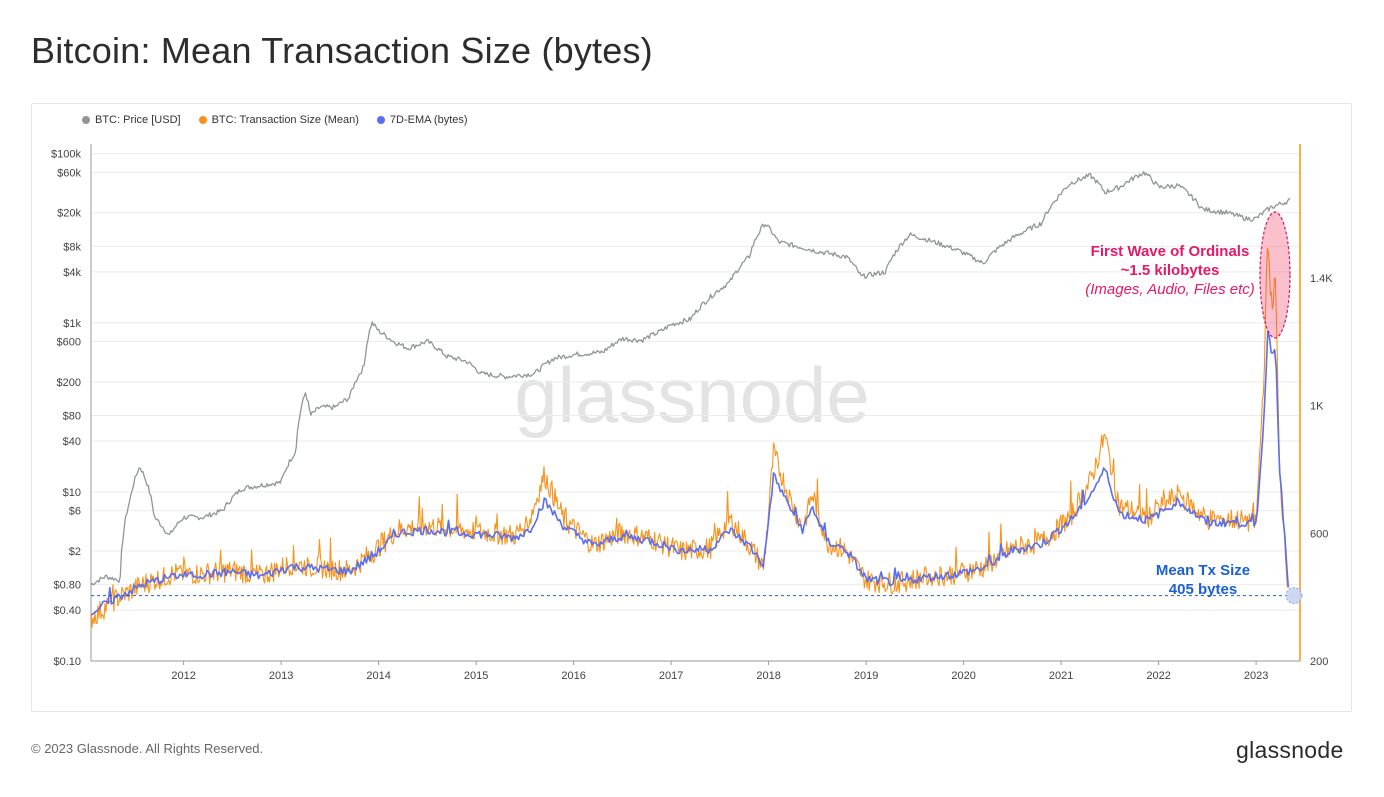  Describe the element at coordinates (692, 395) in the screenshot. I see `watermark-text: glassnode` at that location.